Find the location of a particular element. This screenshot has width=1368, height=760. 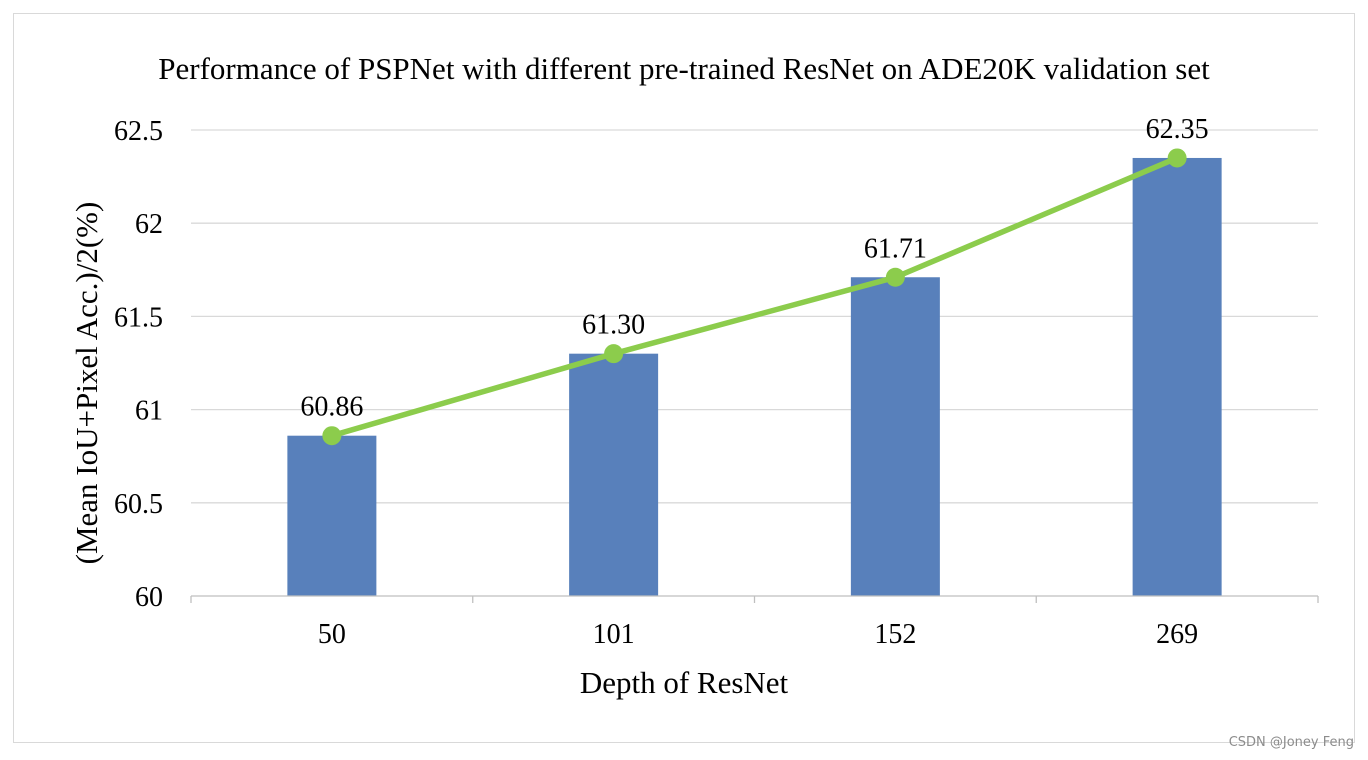

y-tick-label-5: 62.5 is located at coordinates (138, 131).